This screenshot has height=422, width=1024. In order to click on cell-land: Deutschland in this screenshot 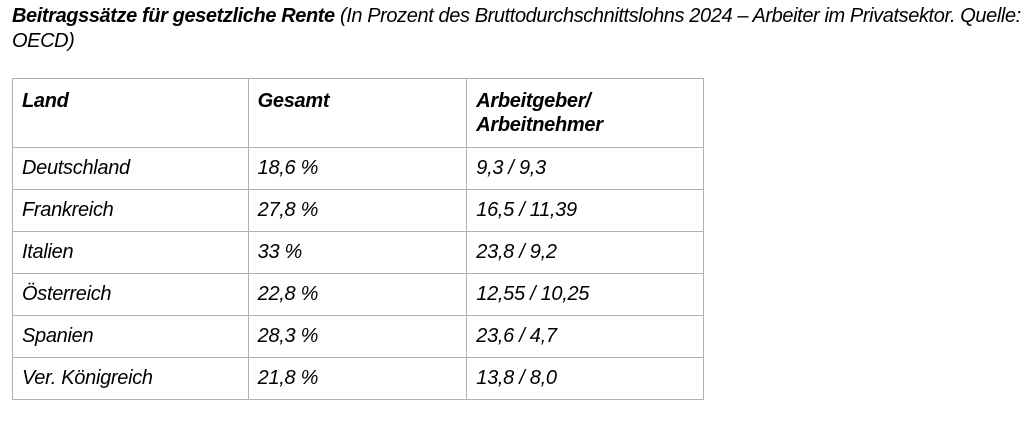, I will do `click(130, 168)`.